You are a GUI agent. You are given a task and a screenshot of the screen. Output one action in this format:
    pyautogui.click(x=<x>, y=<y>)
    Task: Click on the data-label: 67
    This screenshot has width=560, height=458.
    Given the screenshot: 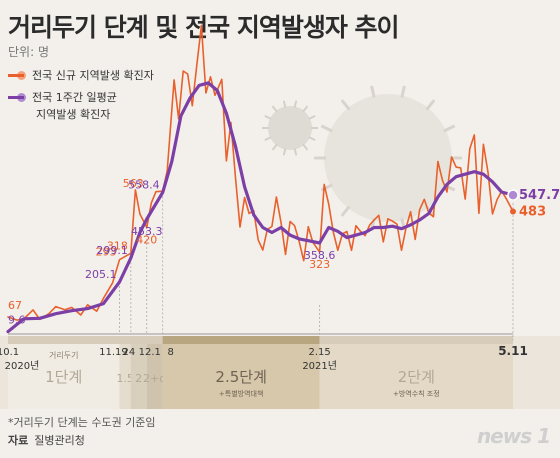 What is the action you would take?
    pyautogui.click(x=15, y=305)
    